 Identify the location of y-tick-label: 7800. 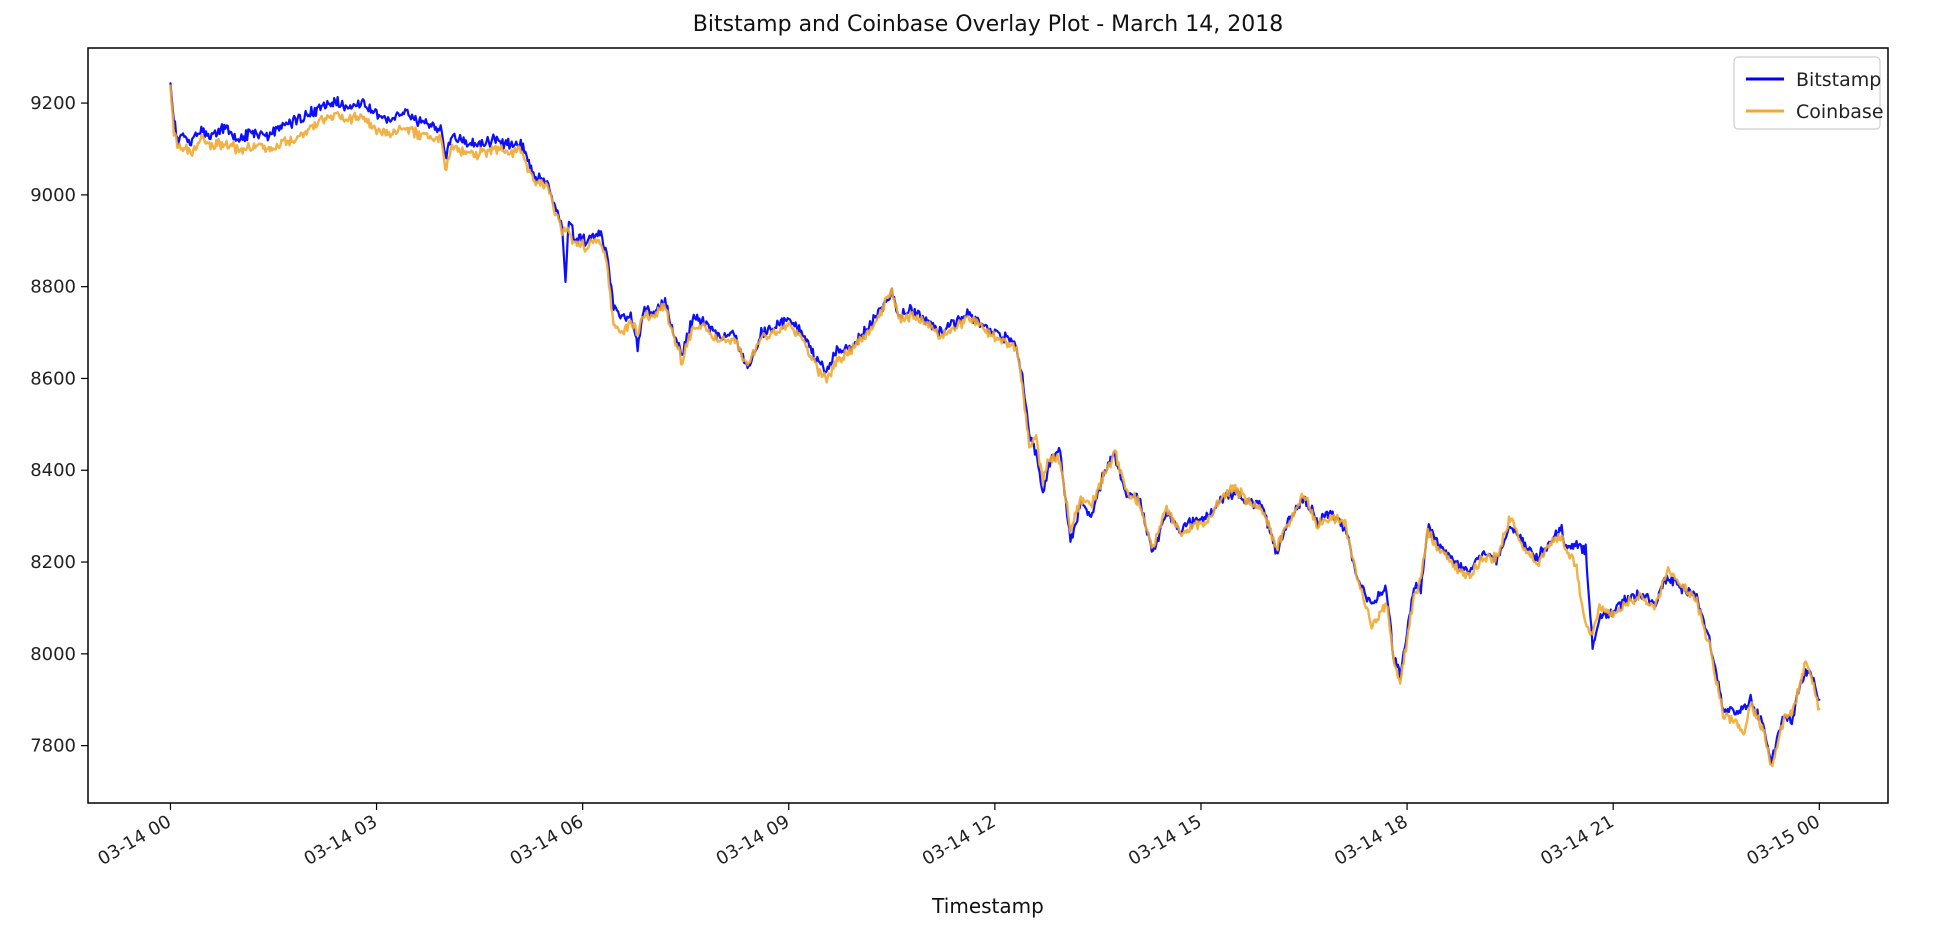
(53, 746).